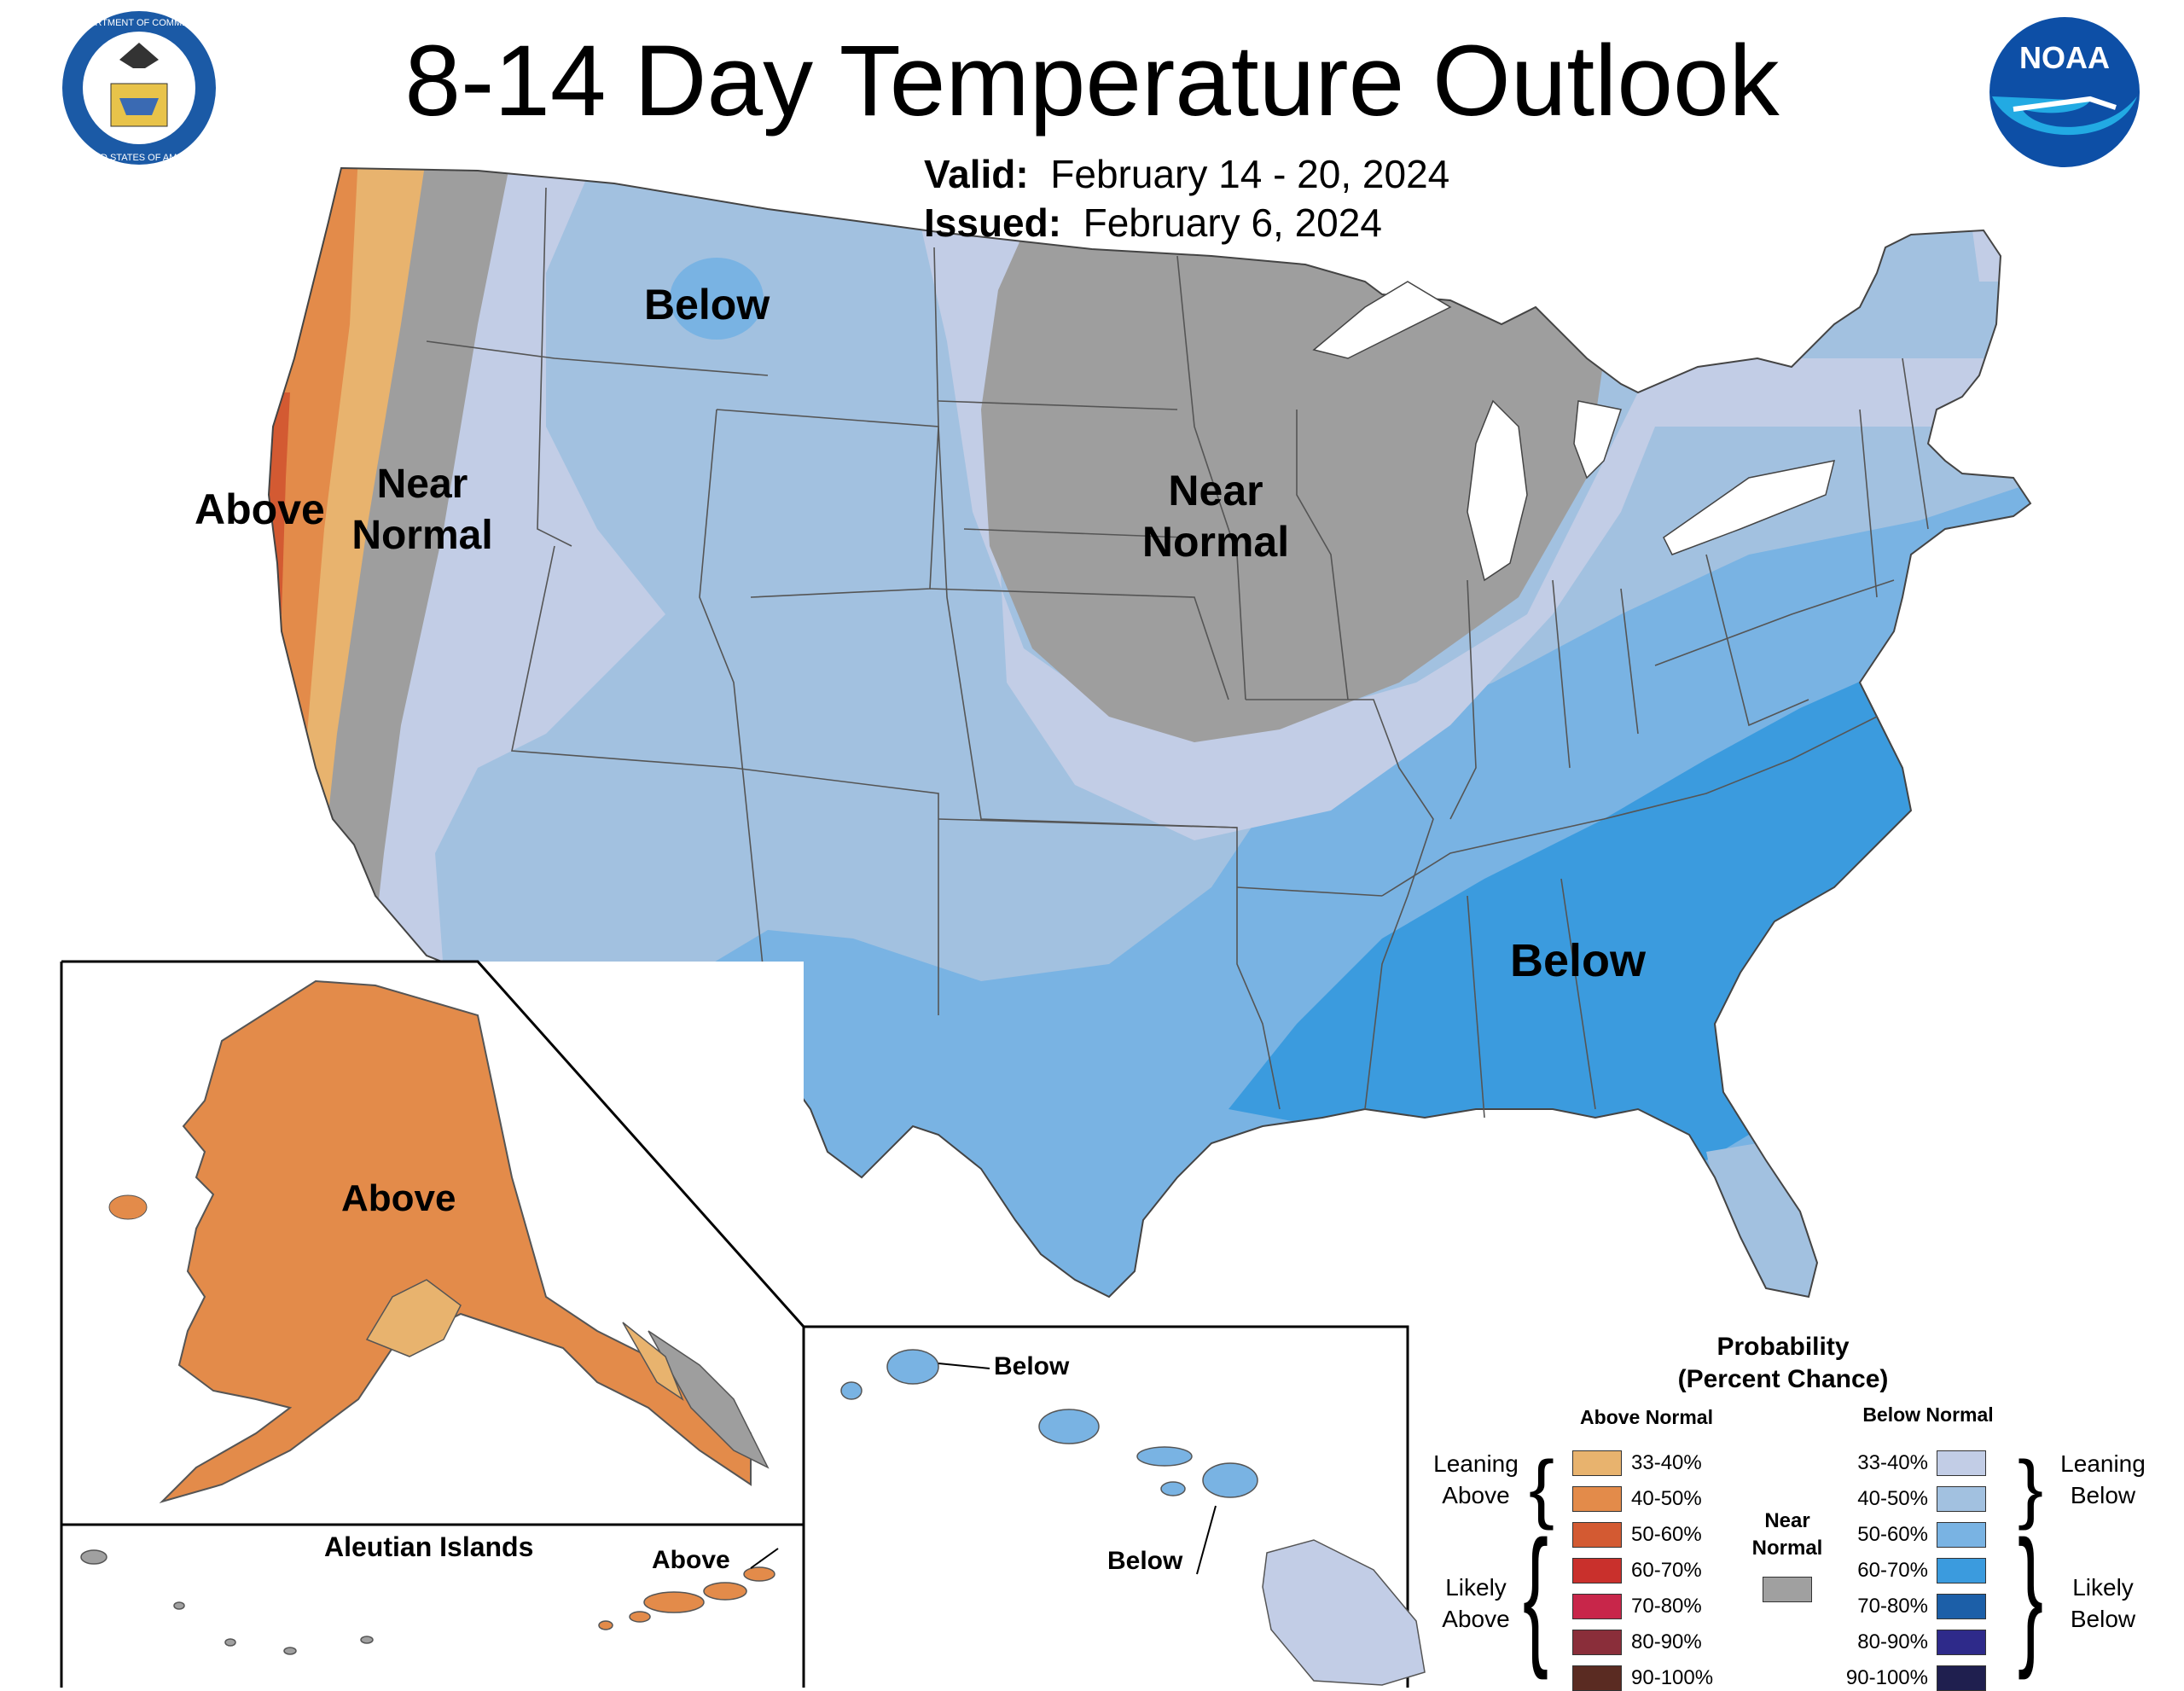 This screenshot has height=1691, width=2184. I want to click on brace-leaning-above: {, so click(1542, 1488).